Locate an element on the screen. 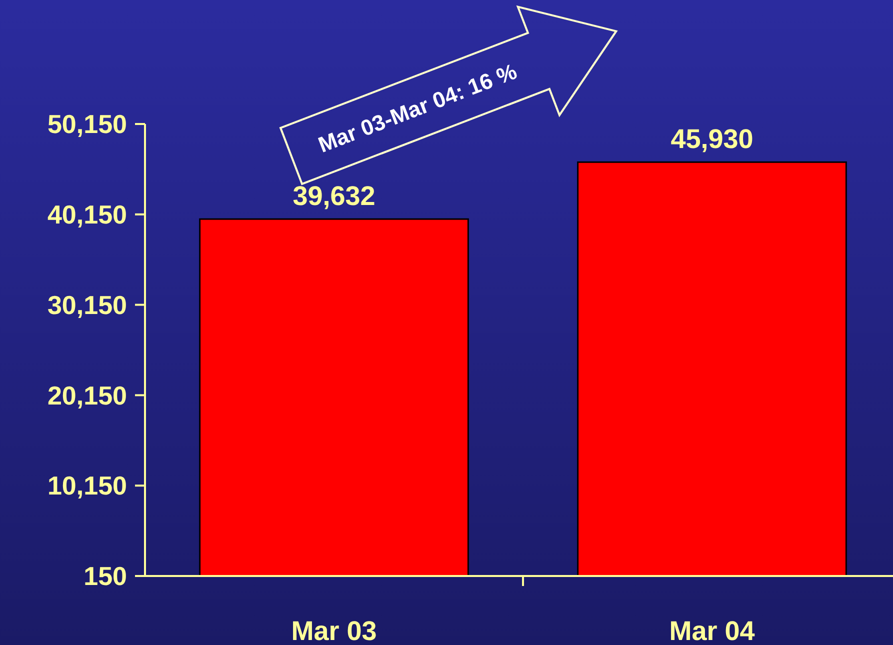  annotation: Mar 03-Mar 04: 16 % is located at coordinates (417, 108).